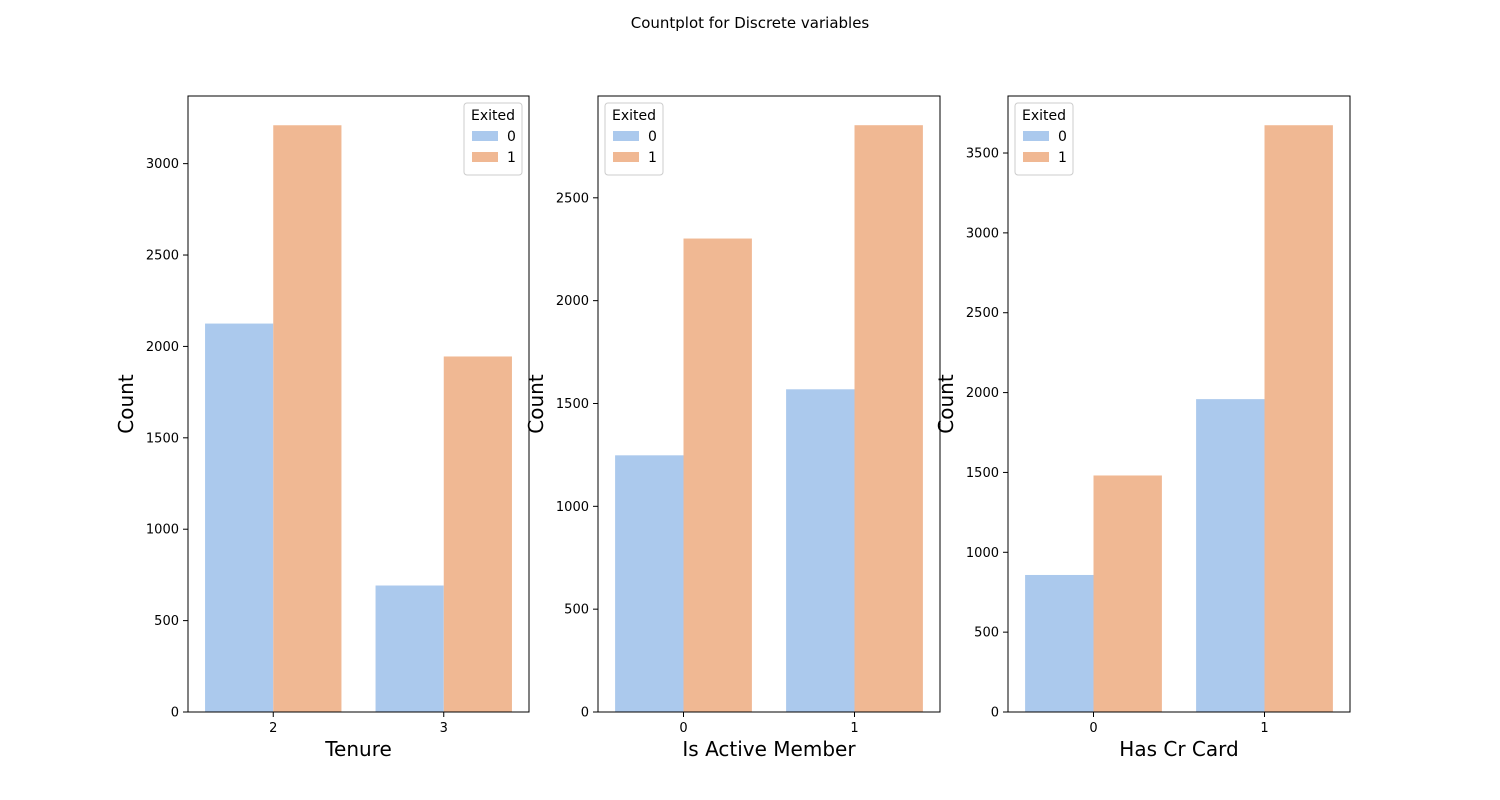 The height and width of the screenshot is (800, 1500). I want to click on figure-title: Countplot for Discrete variables, so click(750, 23).